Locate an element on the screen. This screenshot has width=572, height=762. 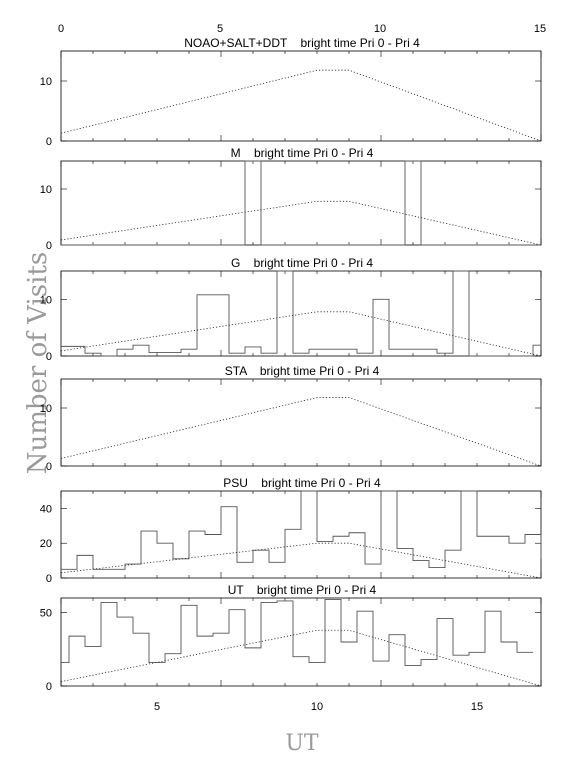
panel-title: NOAO+SALT+DDT bright time Pri 0 - Pri 4 is located at coordinates (302, 43).